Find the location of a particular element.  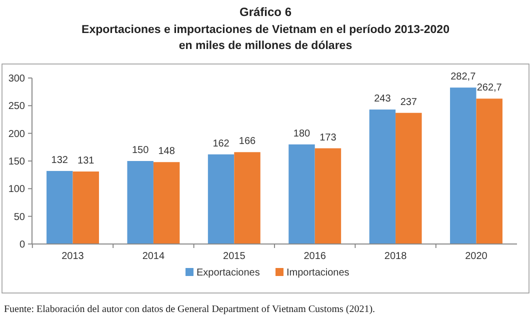

legend-label: Importaciones is located at coordinates (318, 273).